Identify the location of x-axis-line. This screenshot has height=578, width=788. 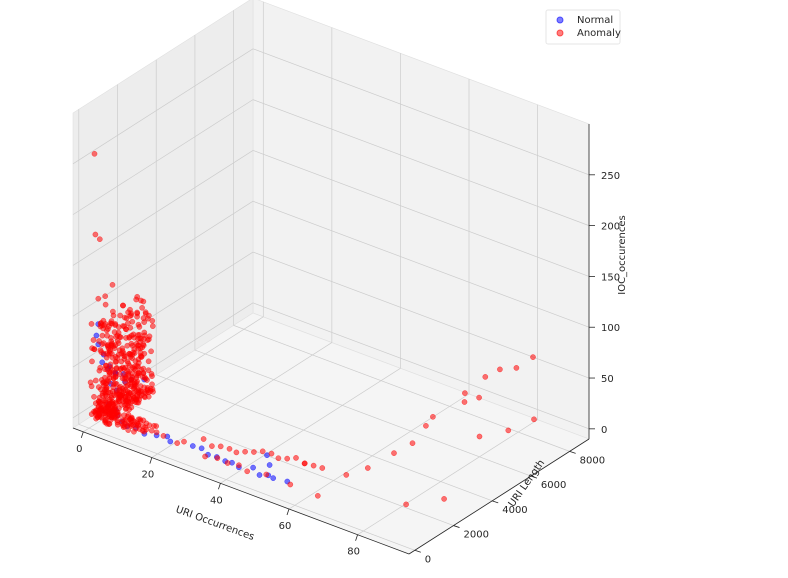
(241, 491).